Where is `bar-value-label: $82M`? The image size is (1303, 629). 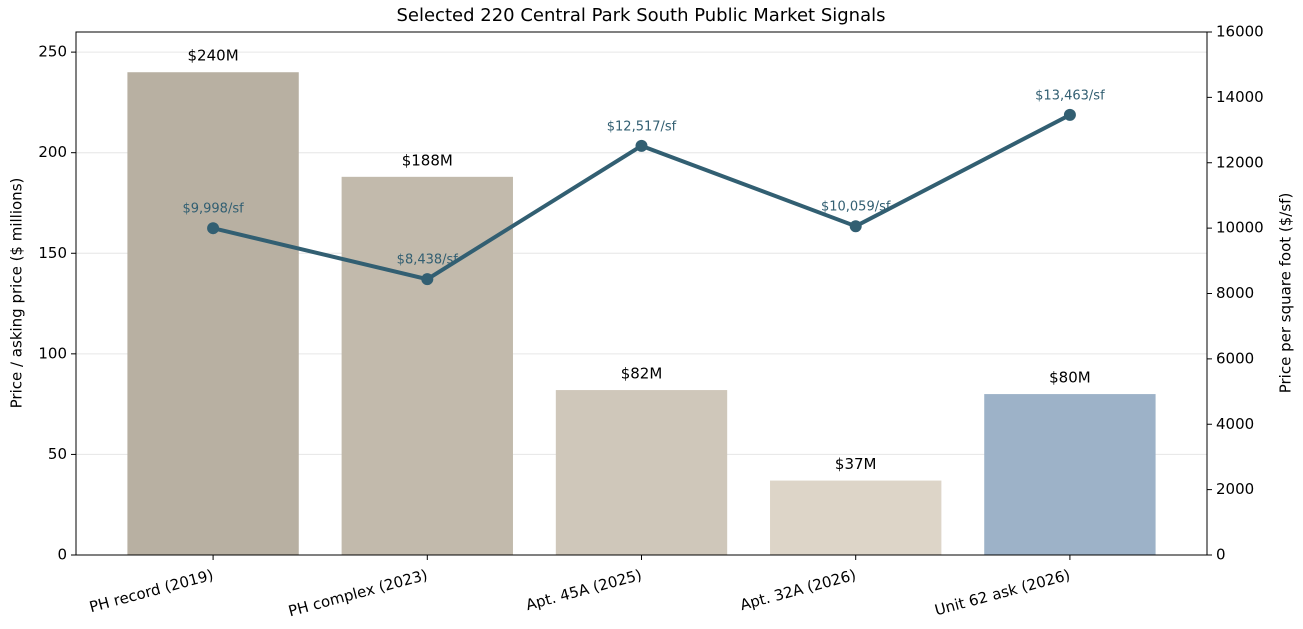 bar-value-label: $82M is located at coordinates (642, 374).